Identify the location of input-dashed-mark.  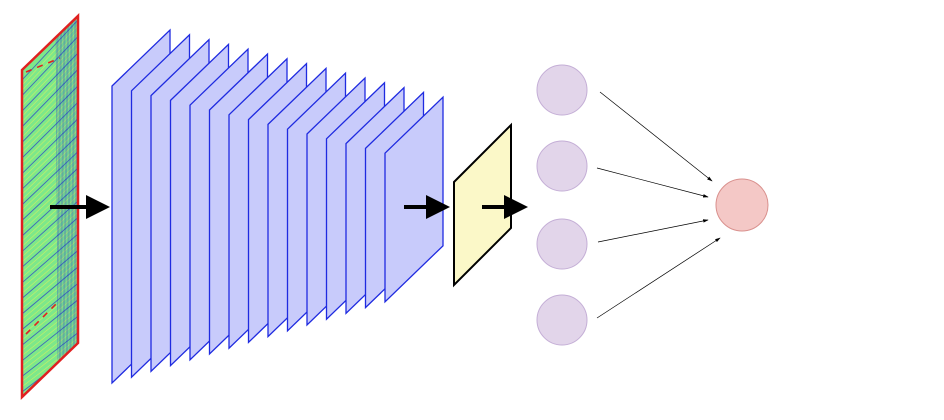
(42, 318).